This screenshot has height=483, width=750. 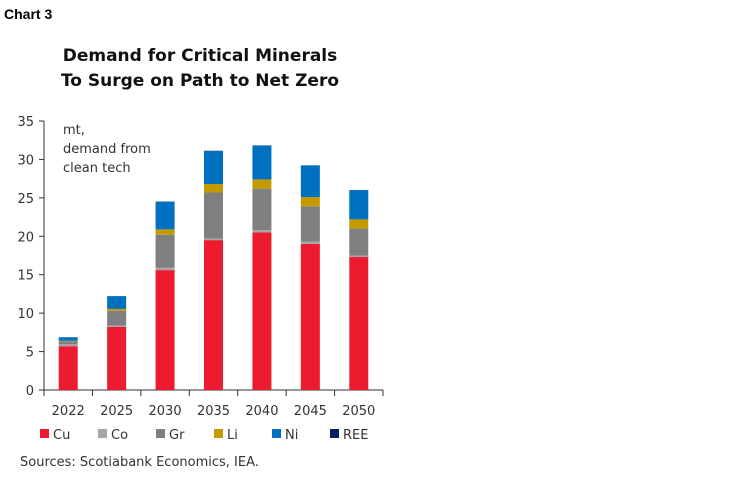 I want to click on bar-gr-2045, so click(x=310, y=224).